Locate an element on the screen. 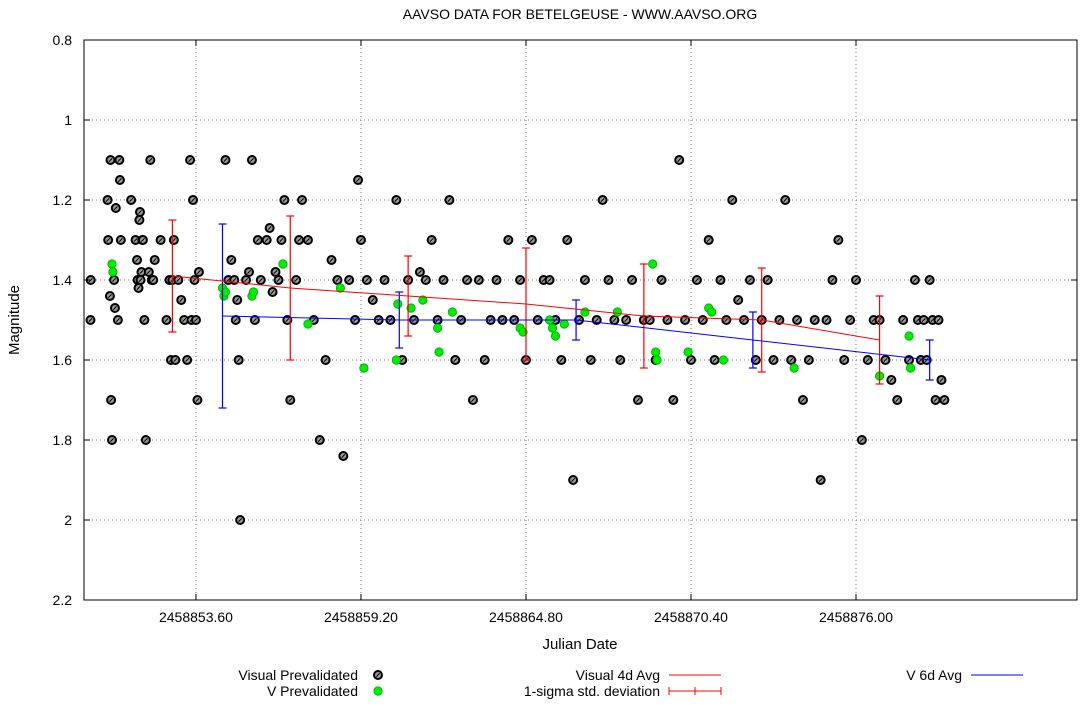  y-tick-label: 1 is located at coordinates (68, 120).